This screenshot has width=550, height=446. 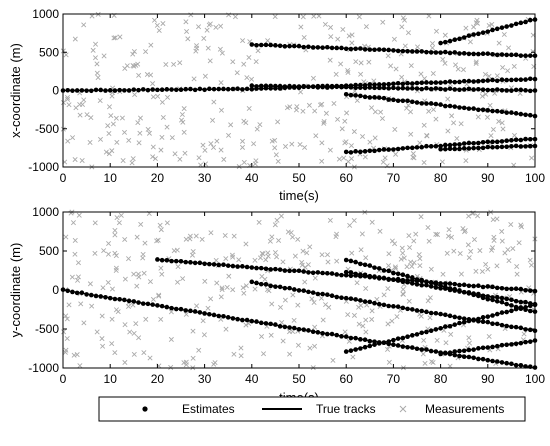 I want to click on p1-y-tick-label: 0, so click(x=55, y=290).